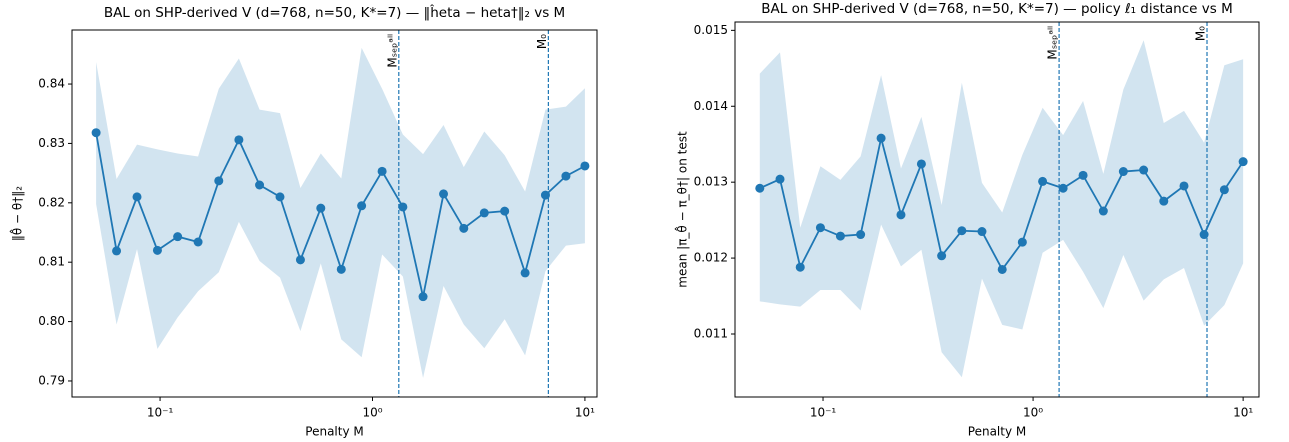 The height and width of the screenshot is (442, 1289). Describe the element at coordinates (711, 30) in the screenshot. I see `y-tick-label: 0.015` at that location.